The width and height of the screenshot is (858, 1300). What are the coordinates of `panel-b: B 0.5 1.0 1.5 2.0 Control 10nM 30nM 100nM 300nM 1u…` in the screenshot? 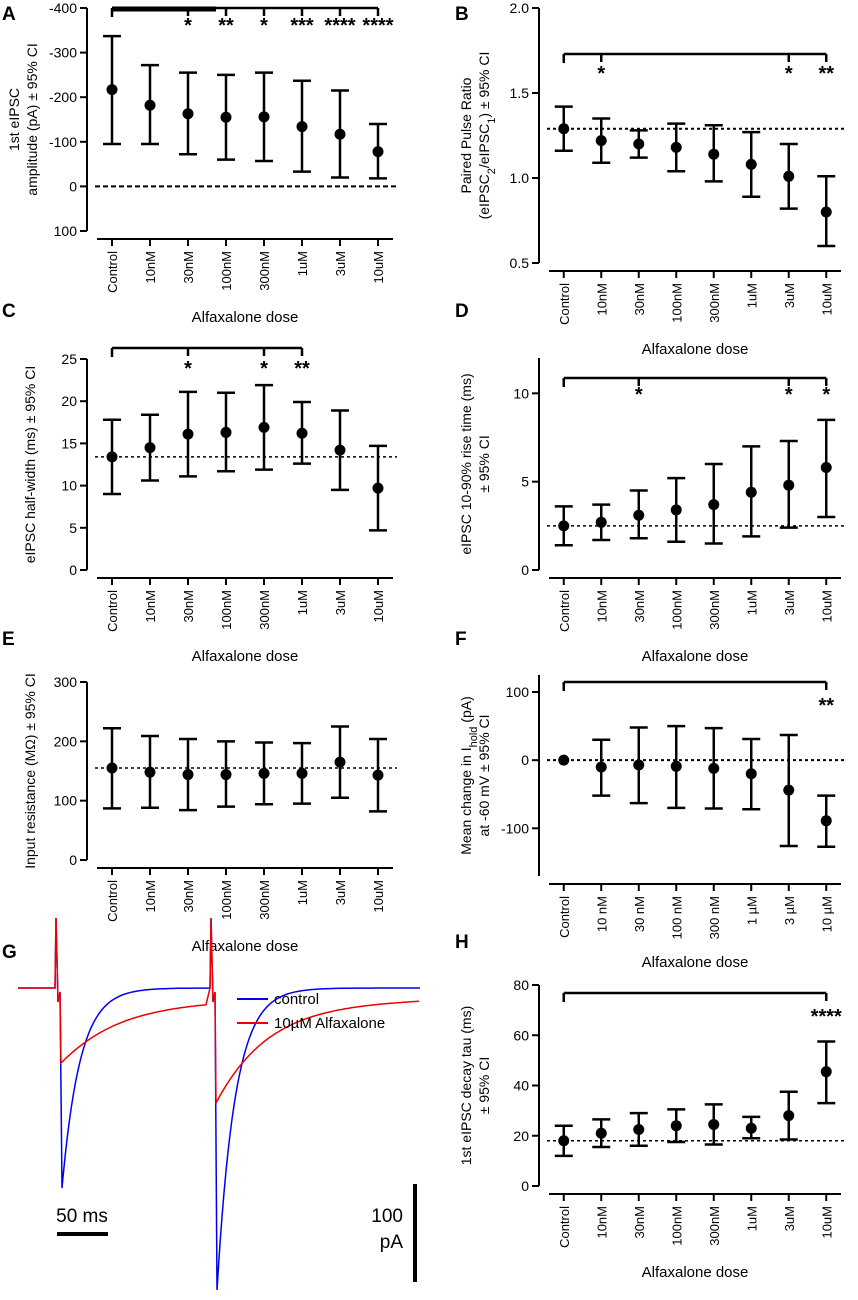 It's located at (650, 179).